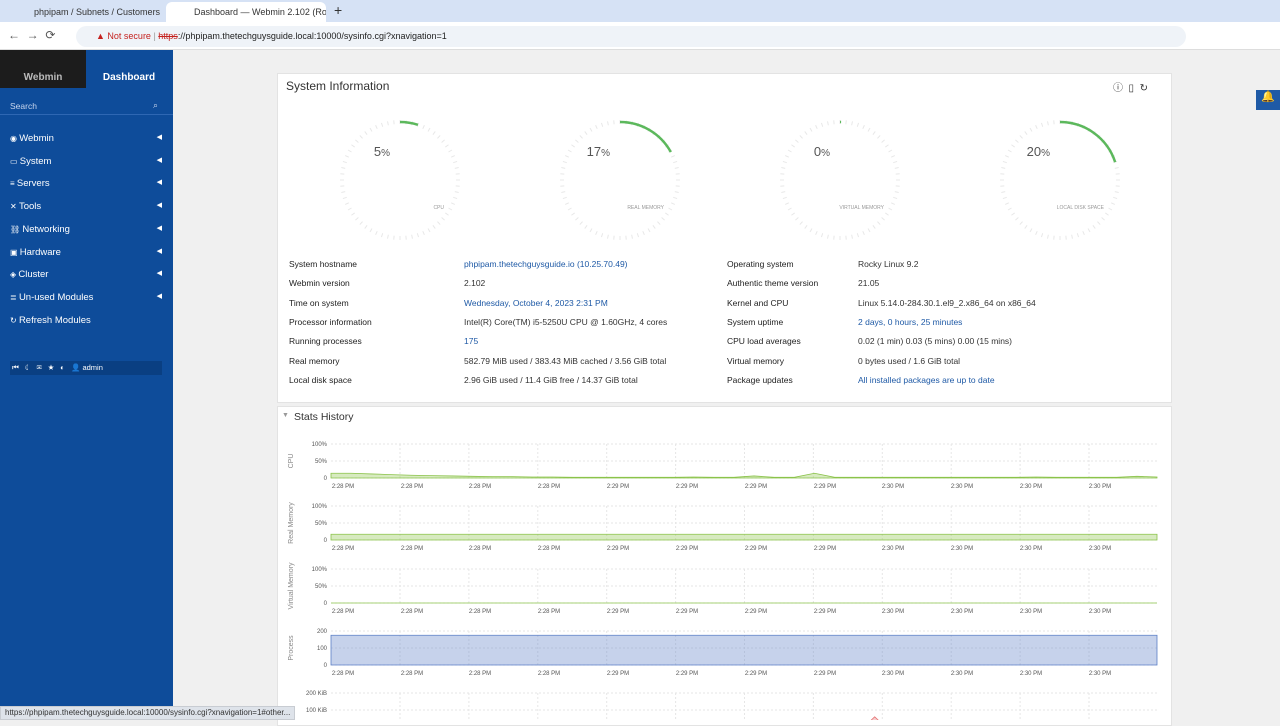  What do you see at coordinates (1038, 151) in the screenshot?
I see `gauge-value: 20%` at bounding box center [1038, 151].